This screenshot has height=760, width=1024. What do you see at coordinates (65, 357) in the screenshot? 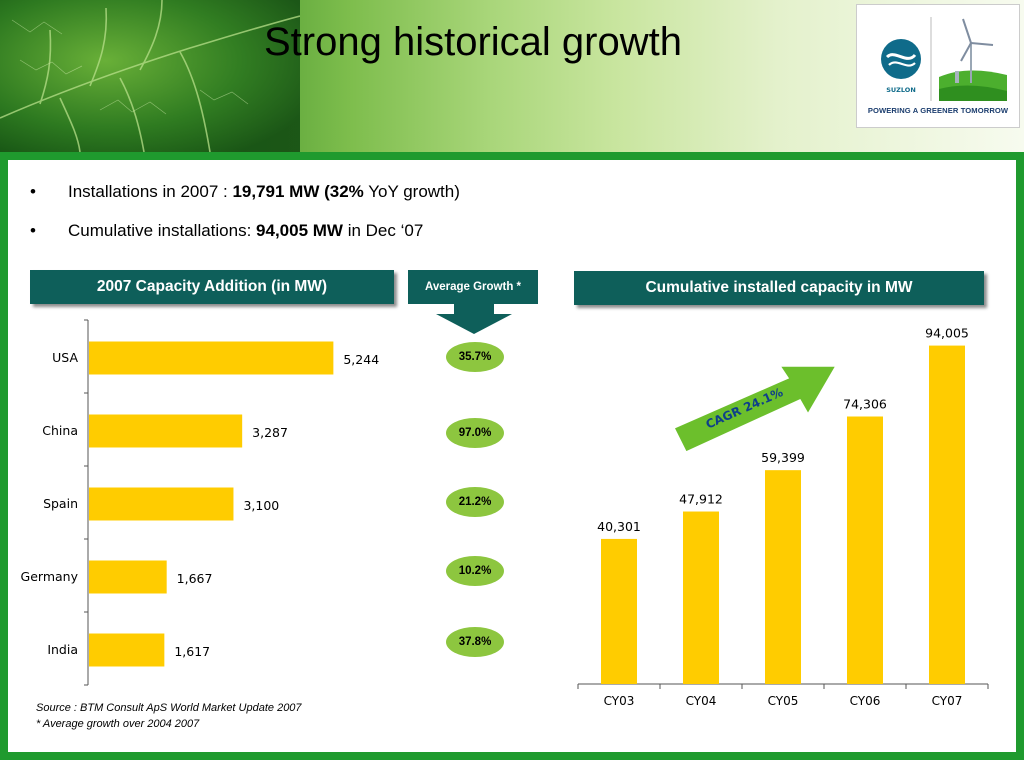
I see `category-label-usa: USA` at bounding box center [65, 357].